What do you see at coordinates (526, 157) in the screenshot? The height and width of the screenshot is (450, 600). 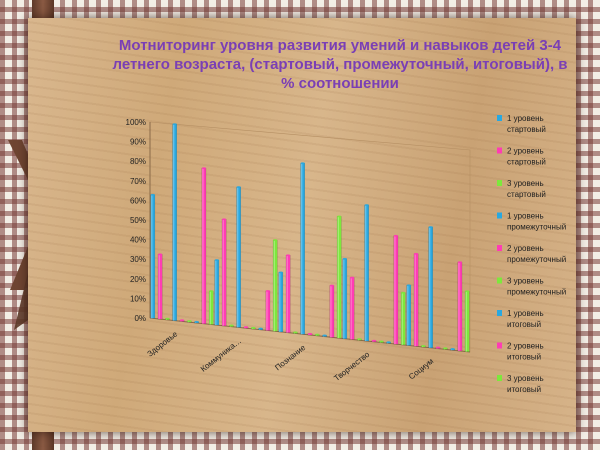 I see `legend-label: 2 уровень стартовый` at bounding box center [526, 157].